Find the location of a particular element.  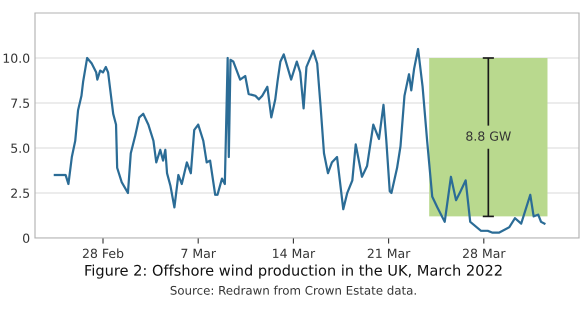

x-tick-label: 28 Feb is located at coordinates (103, 253).